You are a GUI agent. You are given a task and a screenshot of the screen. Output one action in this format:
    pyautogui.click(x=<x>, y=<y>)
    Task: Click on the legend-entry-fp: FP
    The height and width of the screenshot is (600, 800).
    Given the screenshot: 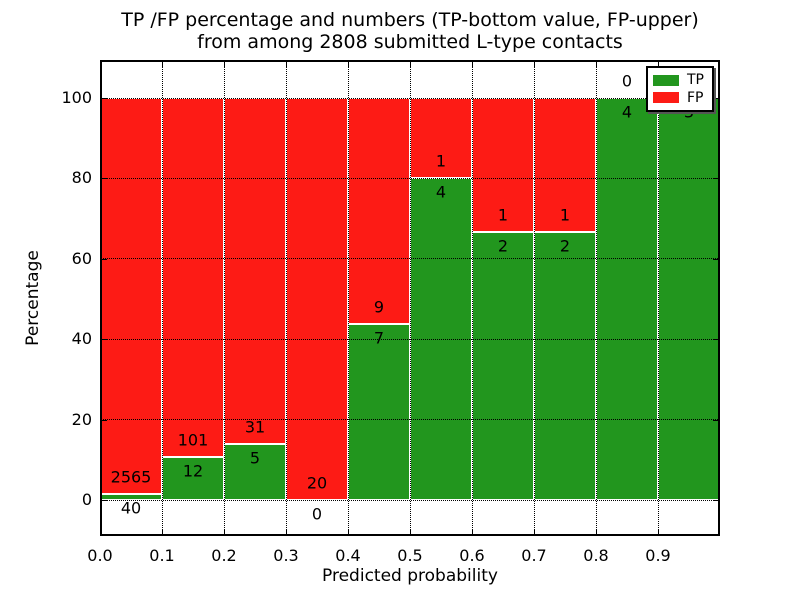 What is the action you would take?
    pyautogui.click(x=680, y=98)
    